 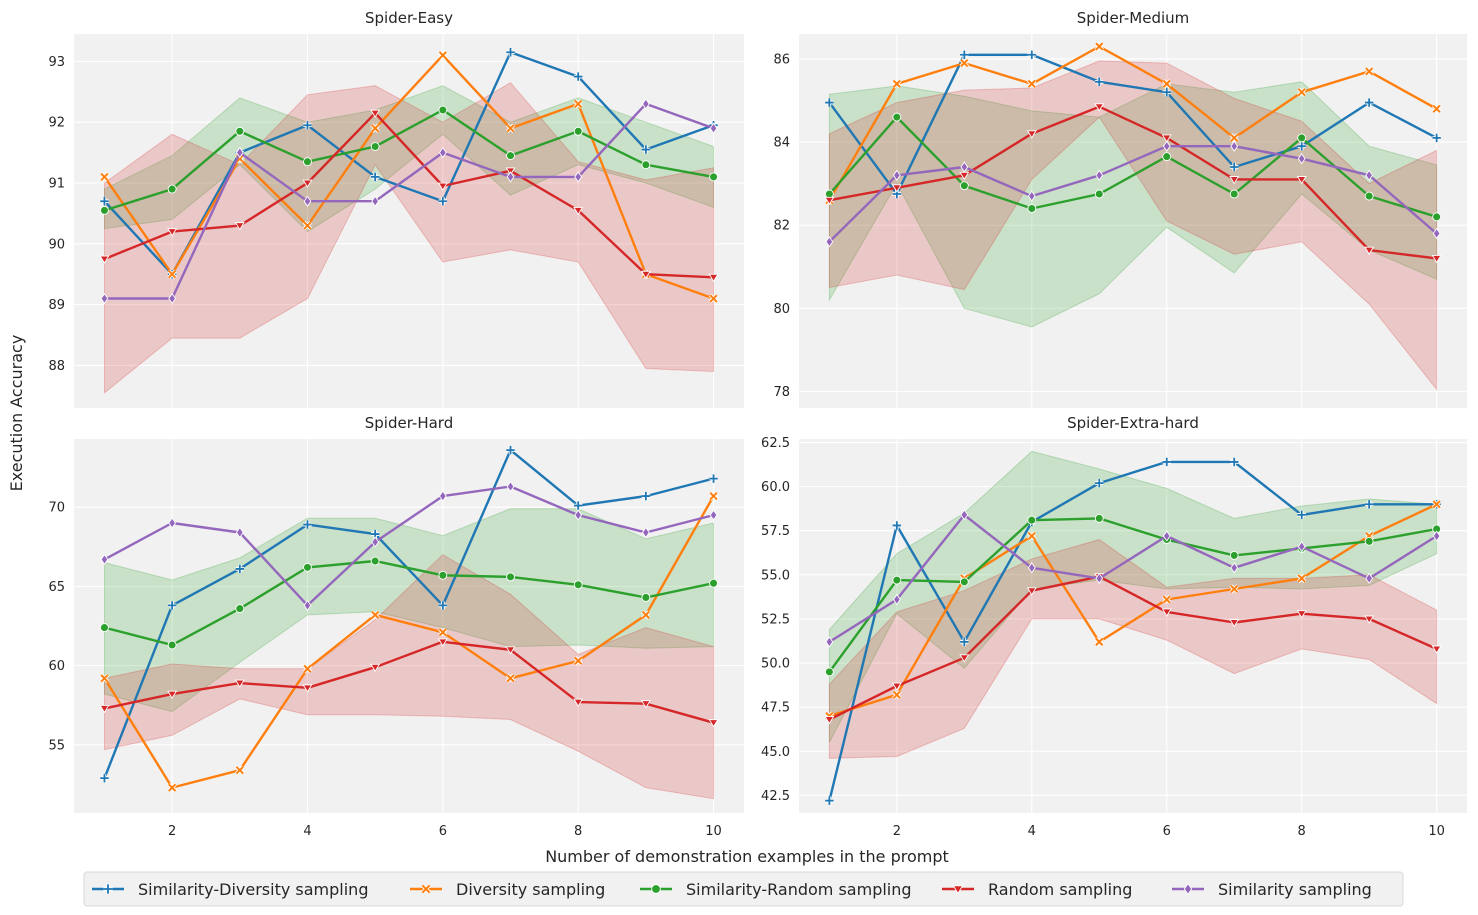 What do you see at coordinates (56, 244) in the screenshot?
I see `y-tick-label: 90` at bounding box center [56, 244].